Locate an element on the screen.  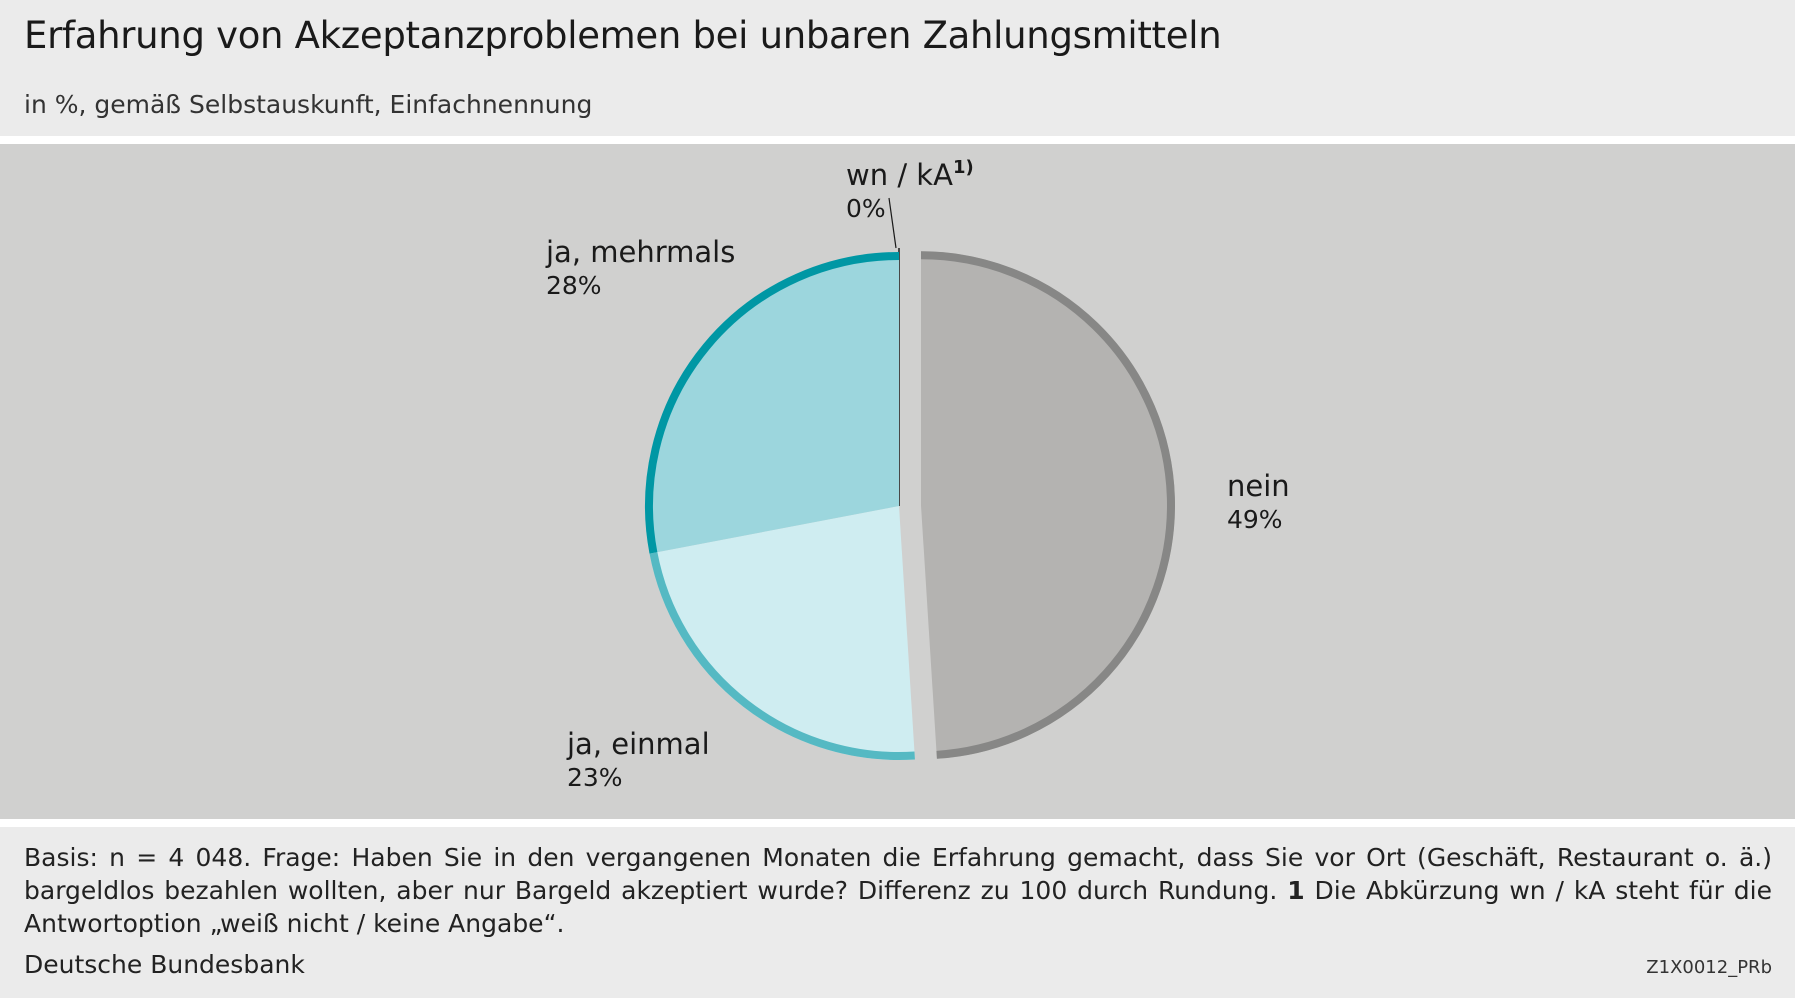
separator-bottom is located at coordinates (897, 823).